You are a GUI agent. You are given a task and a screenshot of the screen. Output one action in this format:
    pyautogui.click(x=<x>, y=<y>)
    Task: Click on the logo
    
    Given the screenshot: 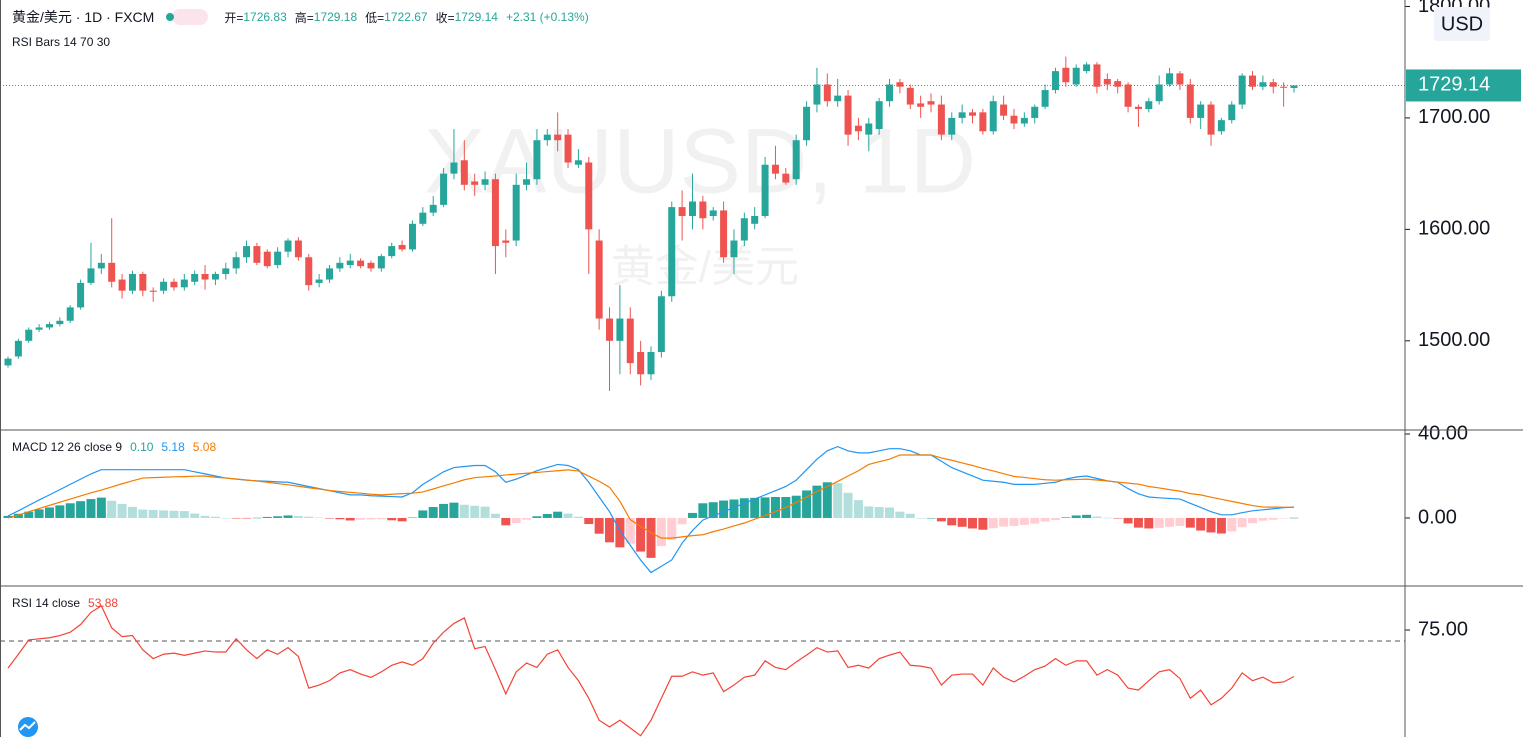 What is the action you would take?
    pyautogui.click(x=29, y=726)
    